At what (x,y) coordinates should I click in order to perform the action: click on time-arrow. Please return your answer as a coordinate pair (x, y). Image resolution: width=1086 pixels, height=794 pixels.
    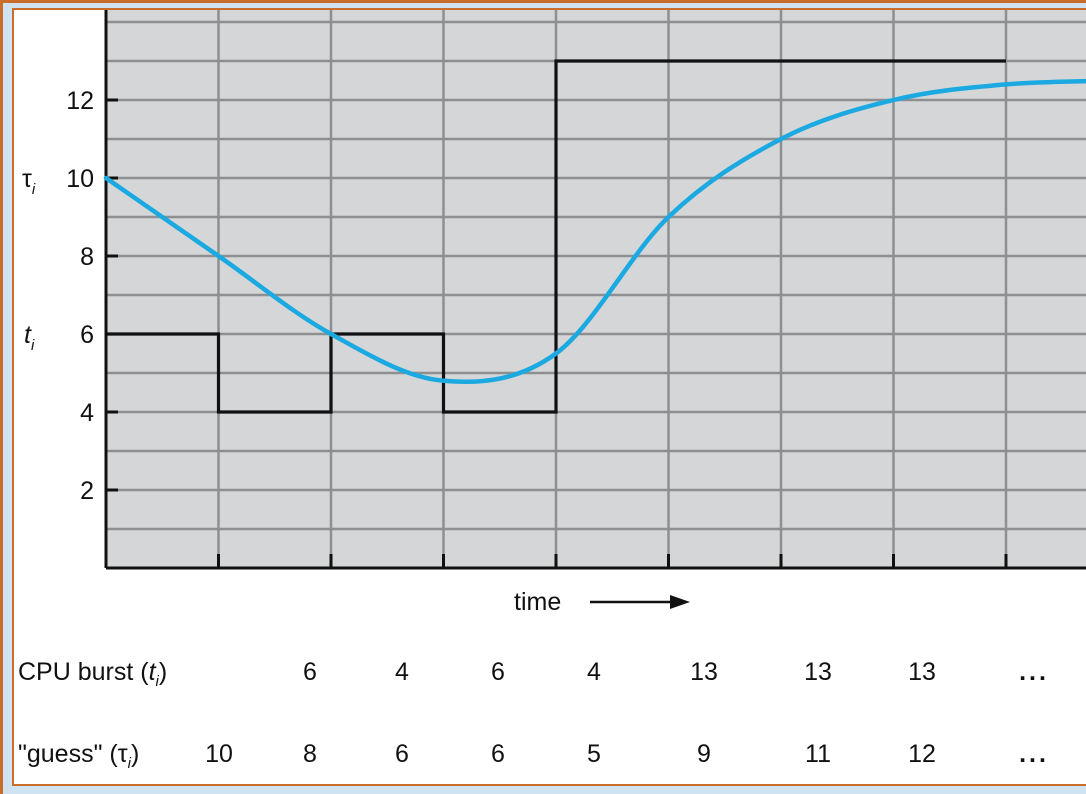
    Looking at the image, I should click on (640, 602).